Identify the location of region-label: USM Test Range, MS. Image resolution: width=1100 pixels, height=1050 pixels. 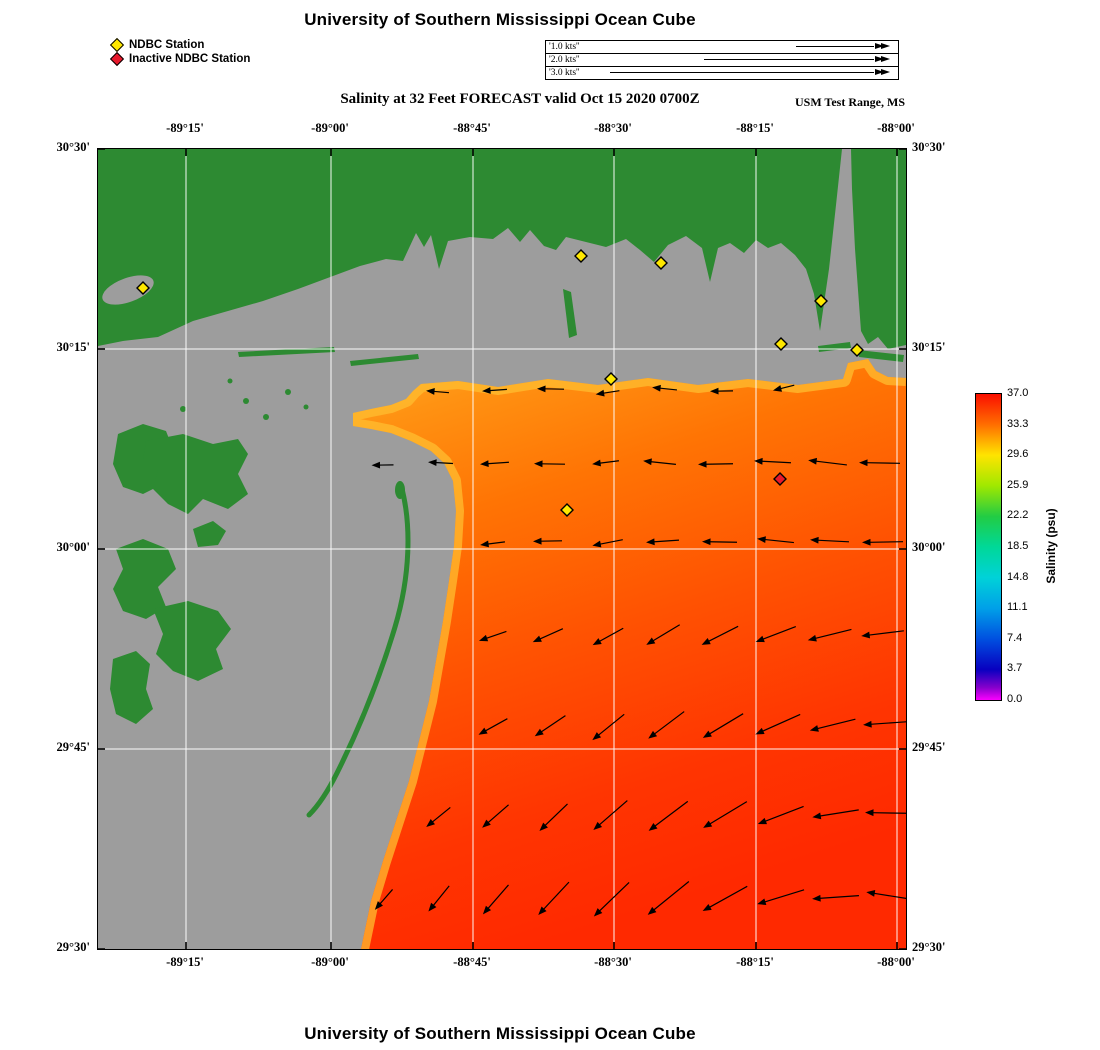
(849, 102).